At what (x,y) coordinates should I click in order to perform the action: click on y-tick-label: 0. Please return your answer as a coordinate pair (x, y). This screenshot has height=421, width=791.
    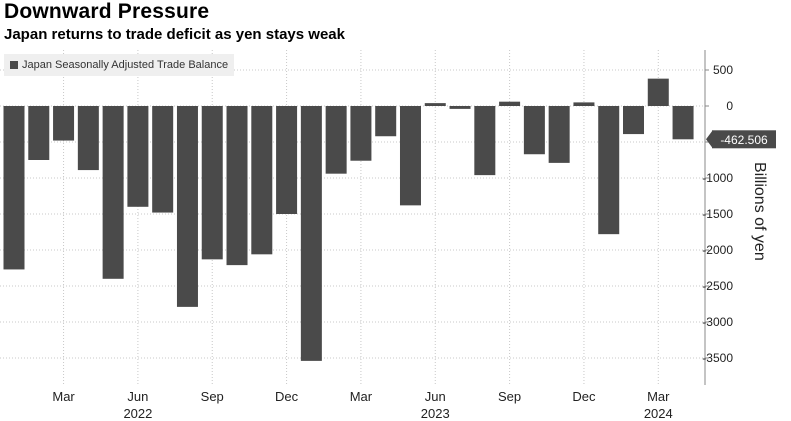
    Looking at the image, I should click on (729, 106).